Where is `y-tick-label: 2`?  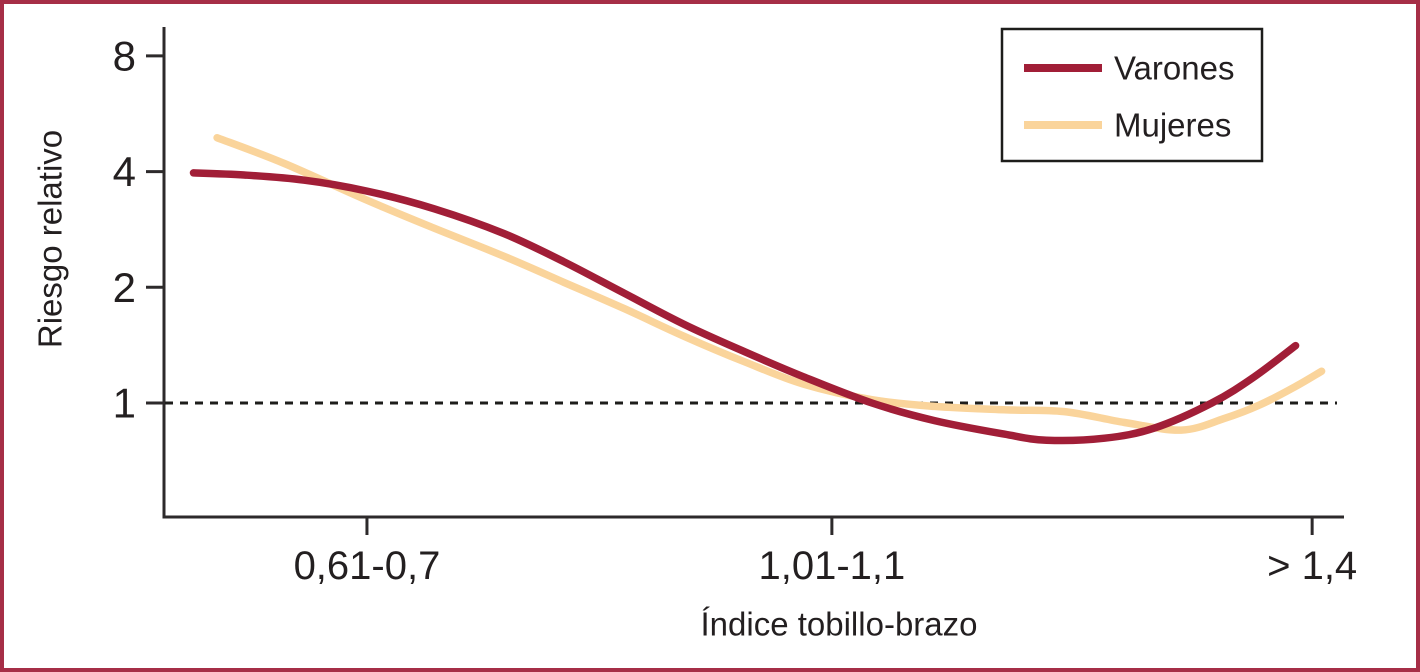
y-tick-label: 2 is located at coordinates (124, 287).